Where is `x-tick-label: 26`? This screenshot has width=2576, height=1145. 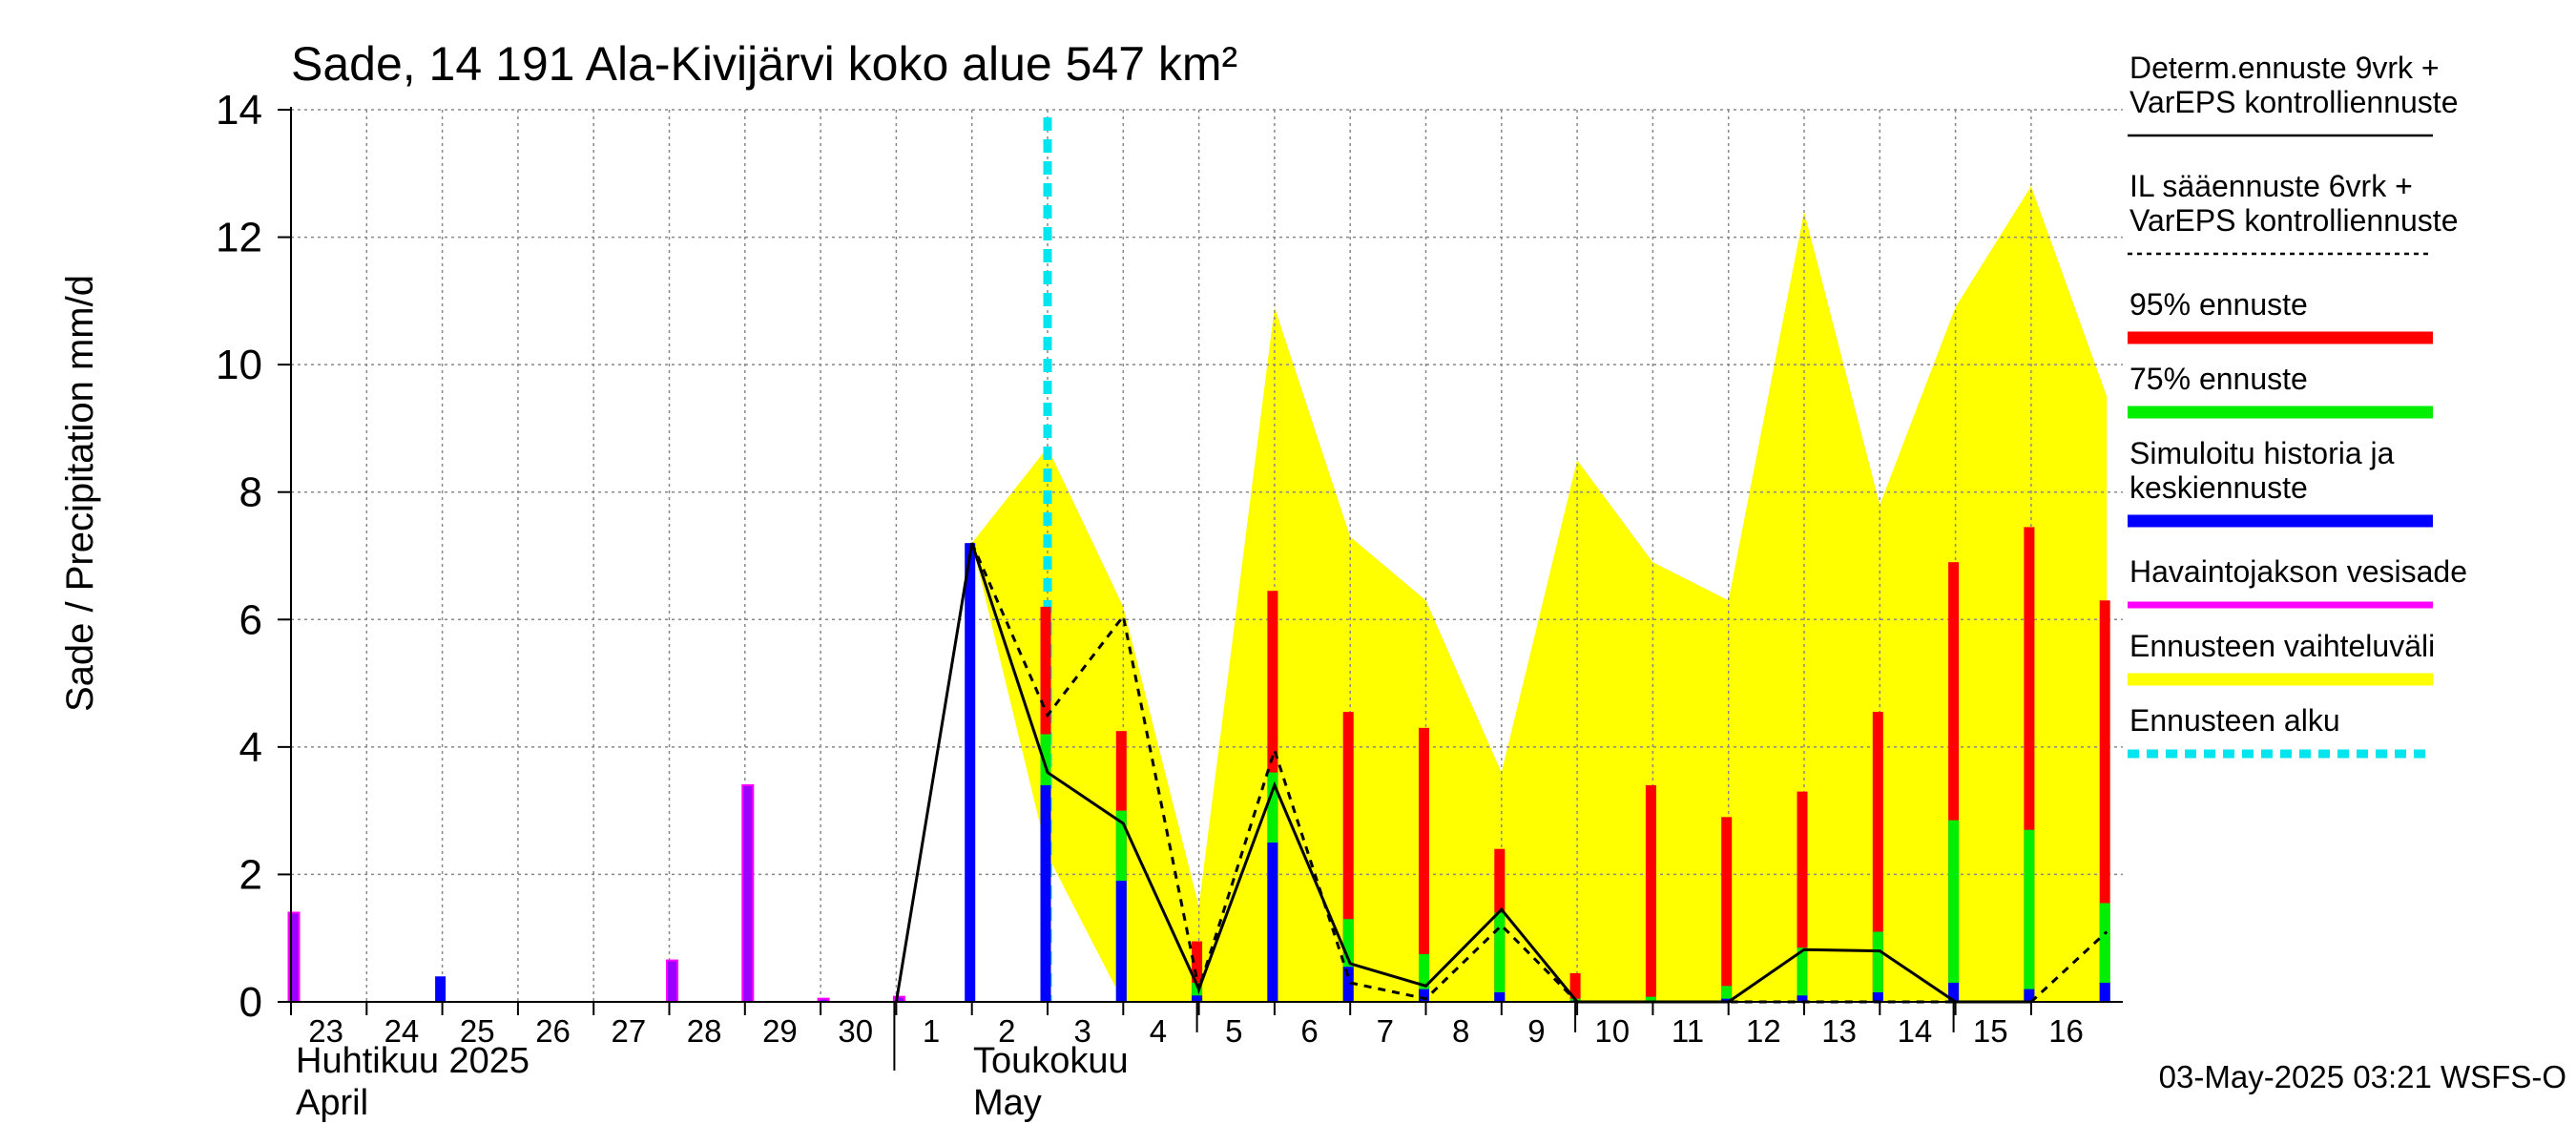 x-tick-label: 26 is located at coordinates (553, 1031).